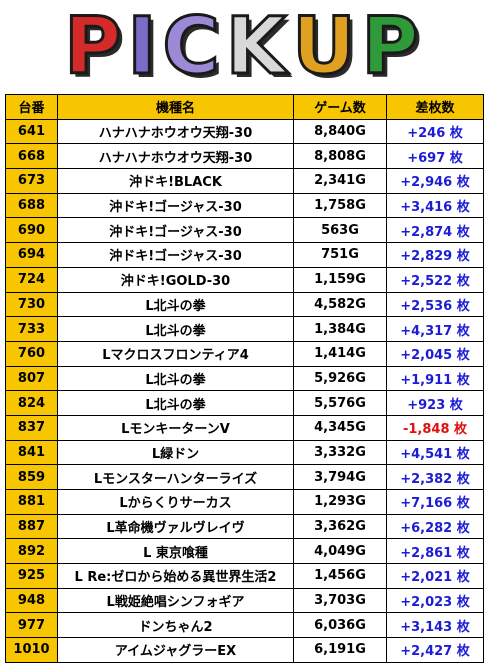 This screenshot has height=663, width=485. I want to click on diff-cell: +3,143 枚, so click(435, 625).